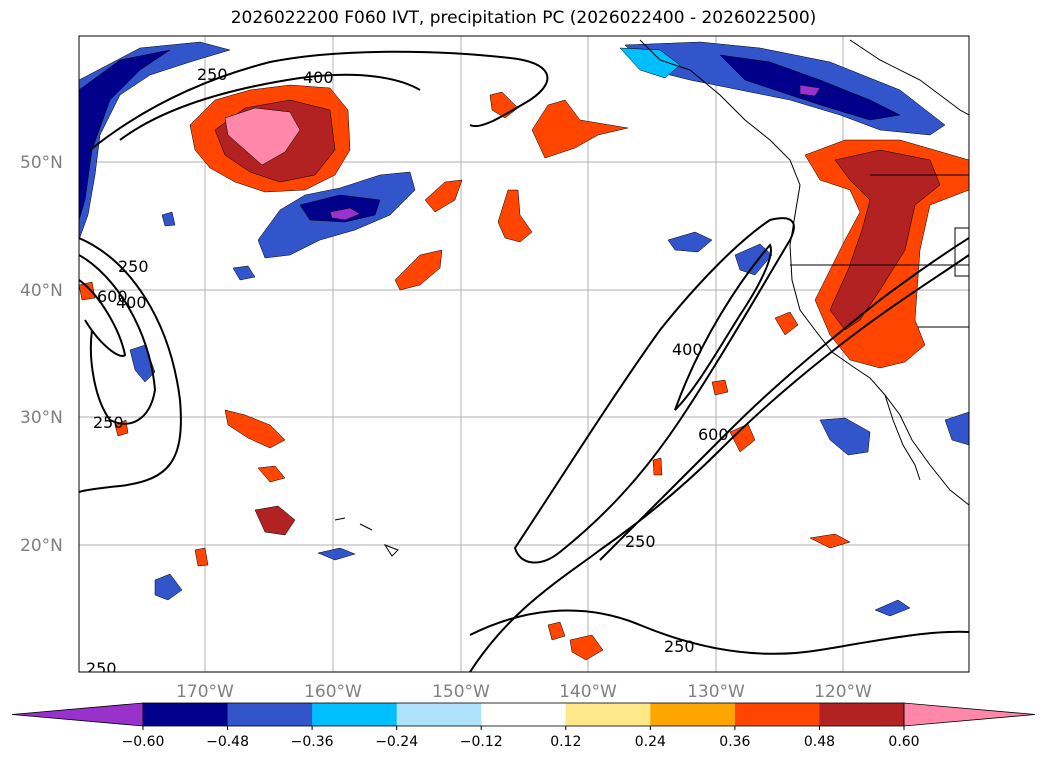 The image size is (1047, 765). What do you see at coordinates (396, 742) in the screenshot?
I see `colorbar-tick-label: −0.24` at bounding box center [396, 742].